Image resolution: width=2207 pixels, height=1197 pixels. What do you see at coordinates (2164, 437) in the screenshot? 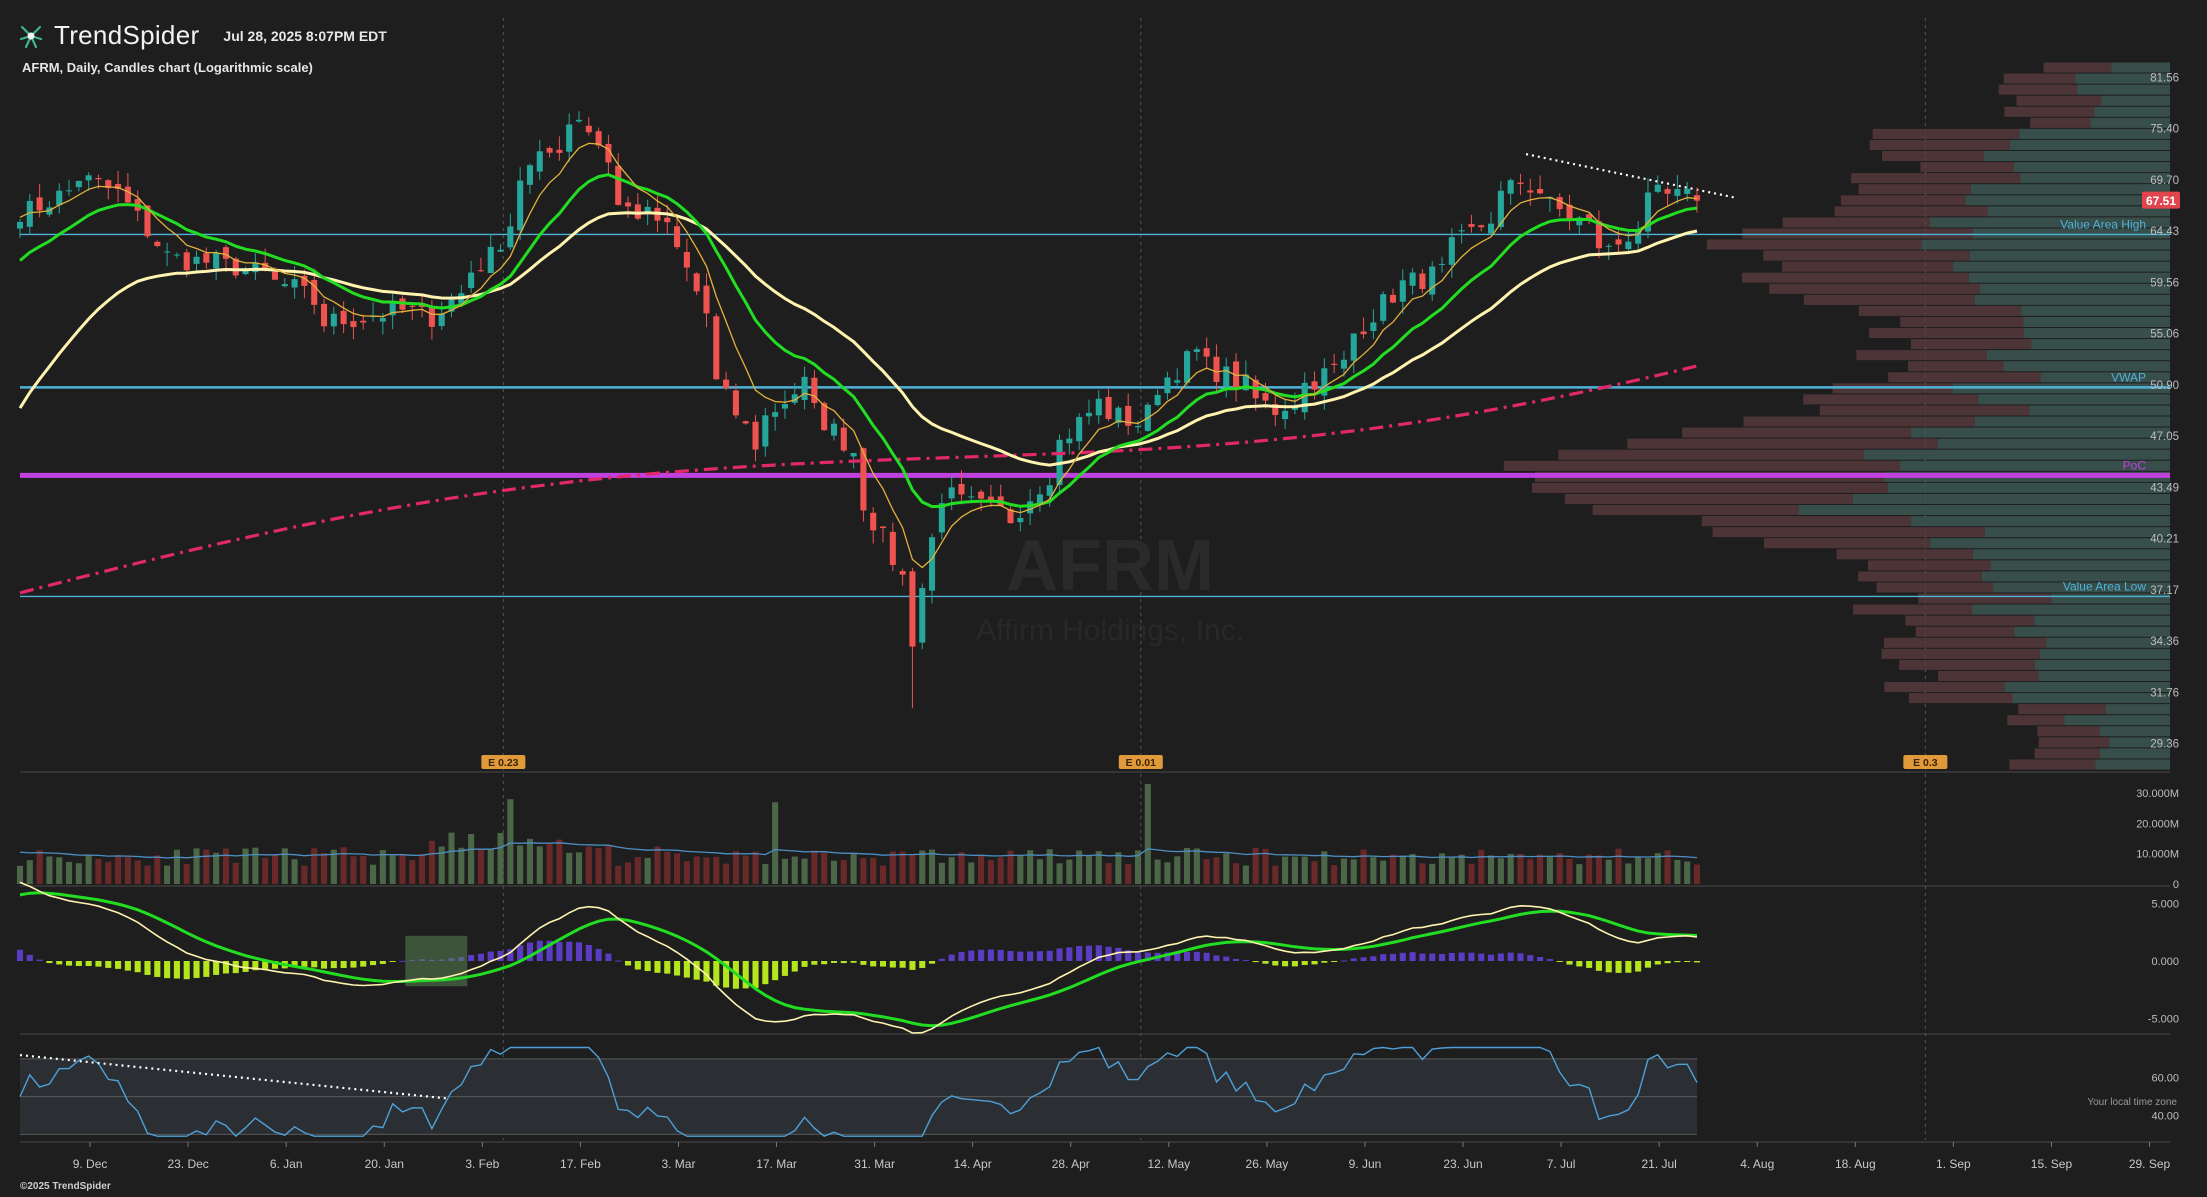
I see `price-tick-label: 47.05` at bounding box center [2164, 437].